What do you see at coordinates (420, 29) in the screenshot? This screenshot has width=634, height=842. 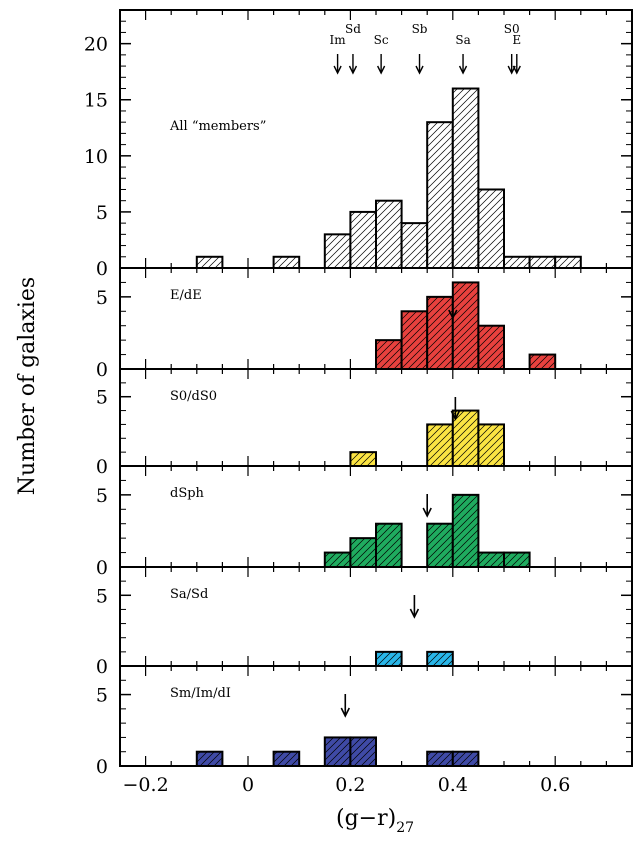 I see `morph-type-label: Sb` at bounding box center [420, 29].